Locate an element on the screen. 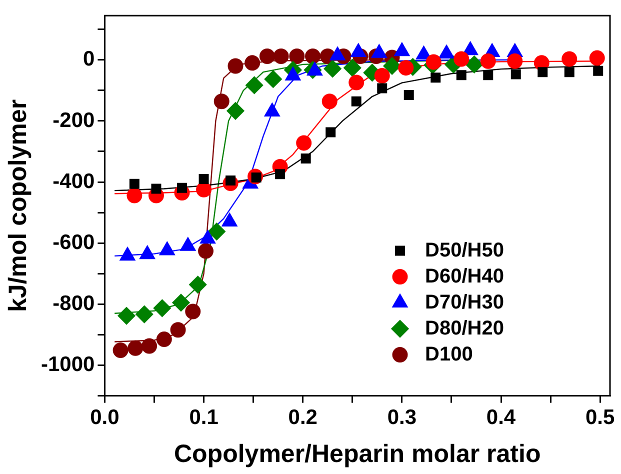 The image size is (621, 474). y-tick-label: 0 is located at coordinates (89, 59).